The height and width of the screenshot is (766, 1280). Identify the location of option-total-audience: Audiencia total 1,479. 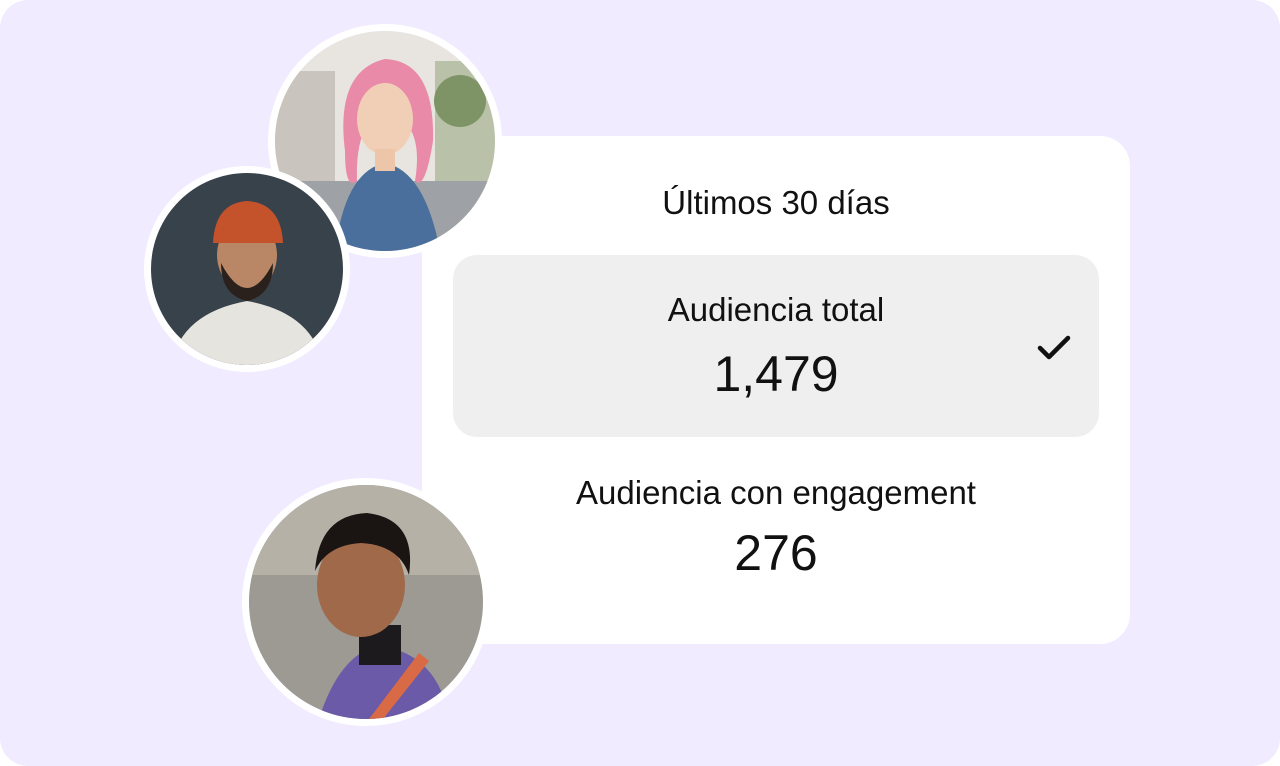
(776, 346).